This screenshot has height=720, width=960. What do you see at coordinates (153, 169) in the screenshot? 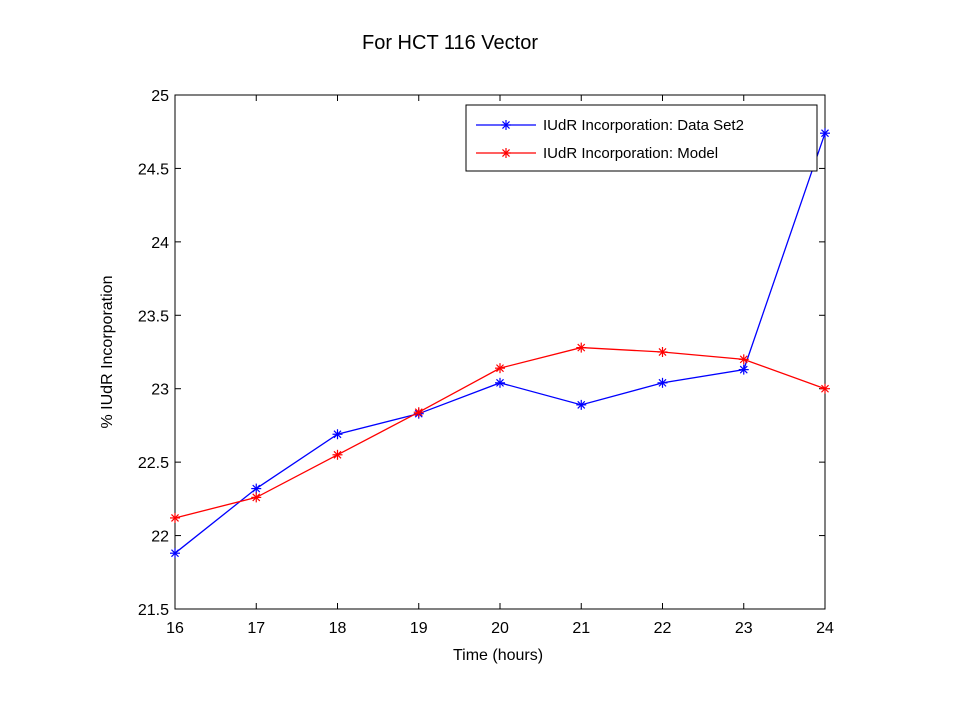
I see `y-tick-label: 24.5` at bounding box center [153, 169].